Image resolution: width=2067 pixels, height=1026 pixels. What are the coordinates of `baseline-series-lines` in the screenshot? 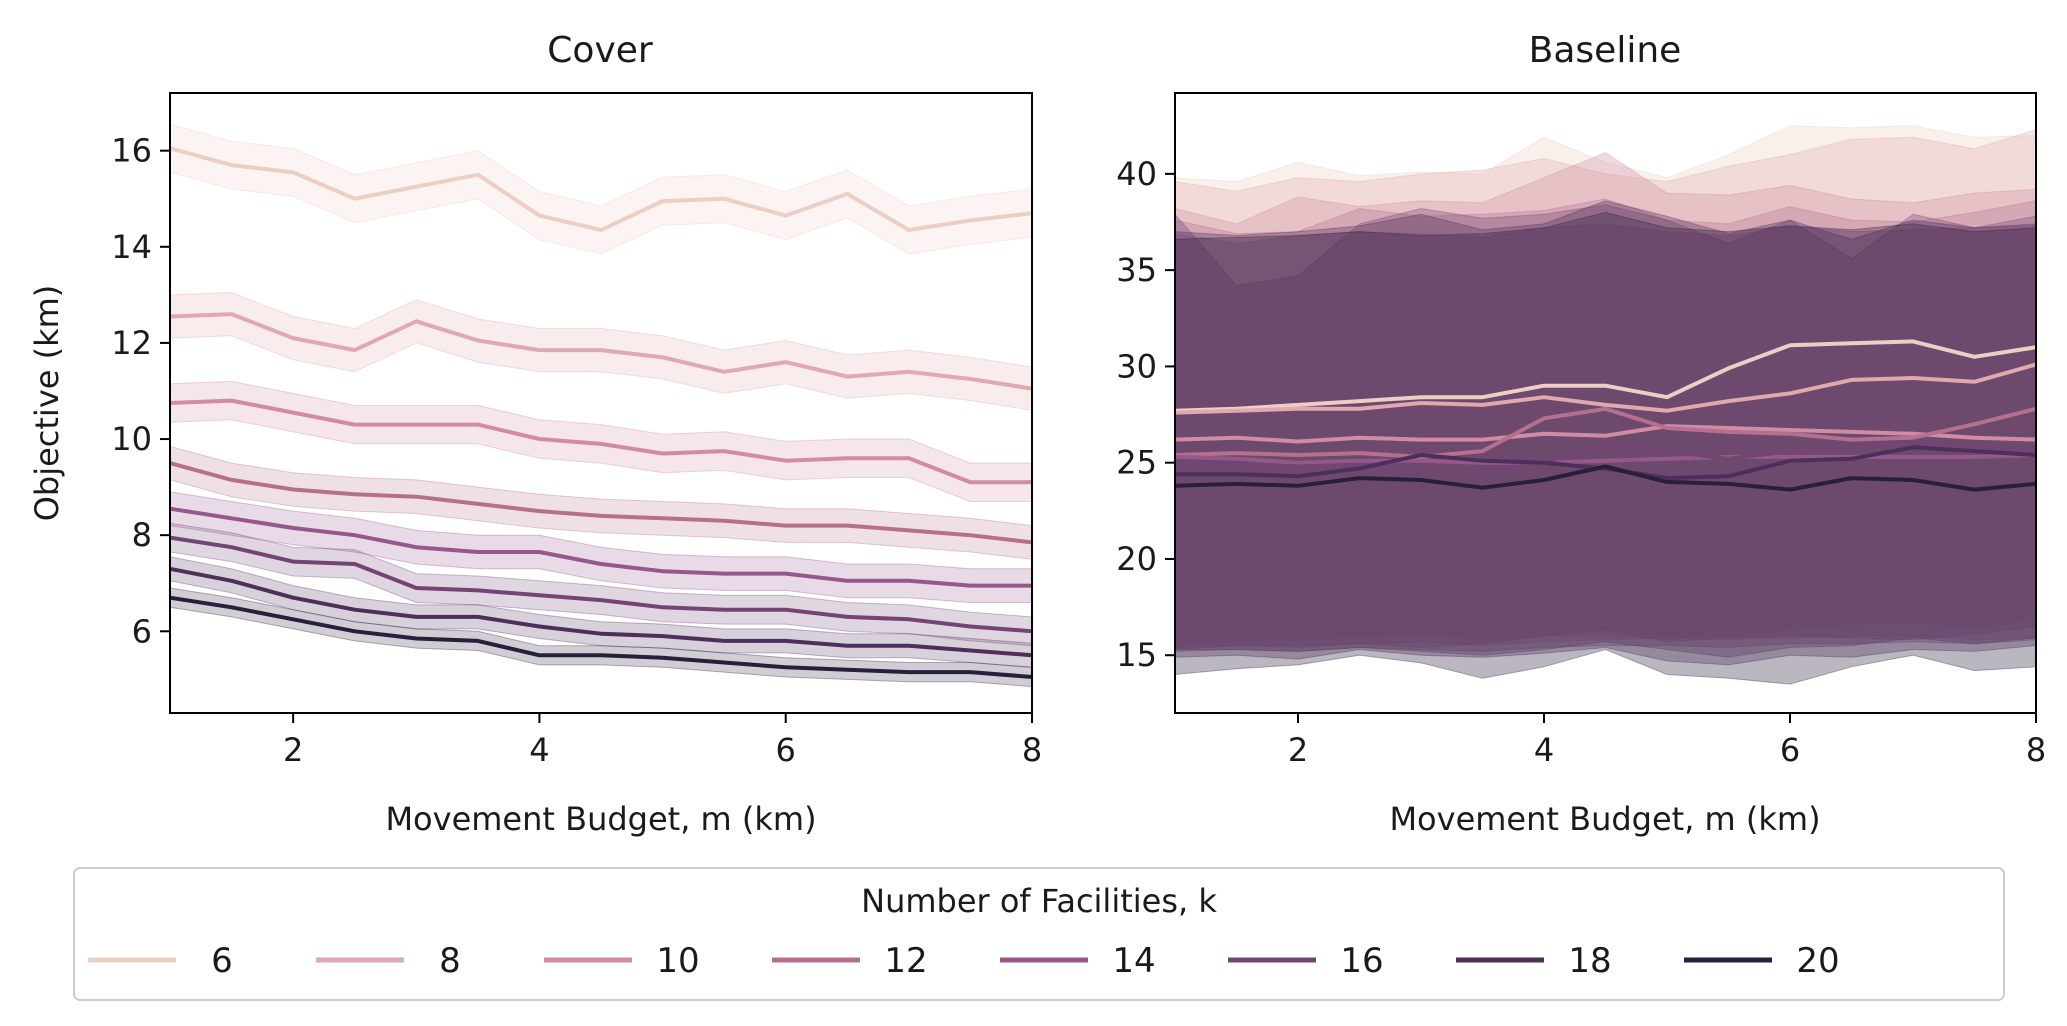 It's located at (1605, 415).